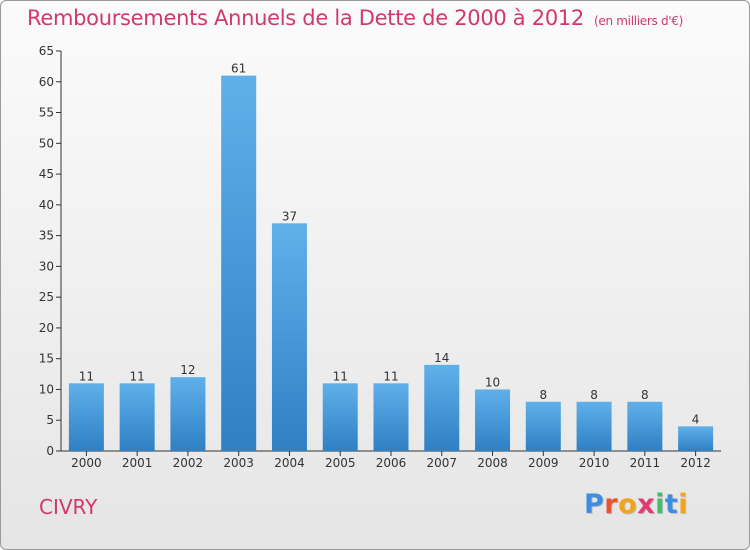  I want to click on logo-letter: P, so click(594, 504).